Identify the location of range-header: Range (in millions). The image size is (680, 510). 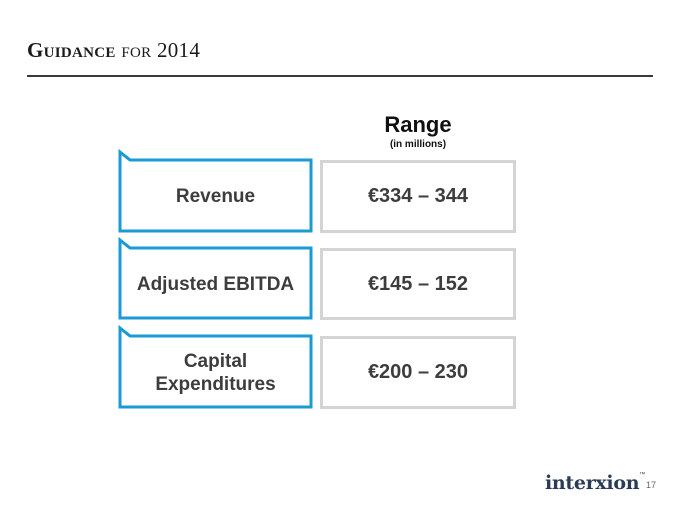
(418, 131).